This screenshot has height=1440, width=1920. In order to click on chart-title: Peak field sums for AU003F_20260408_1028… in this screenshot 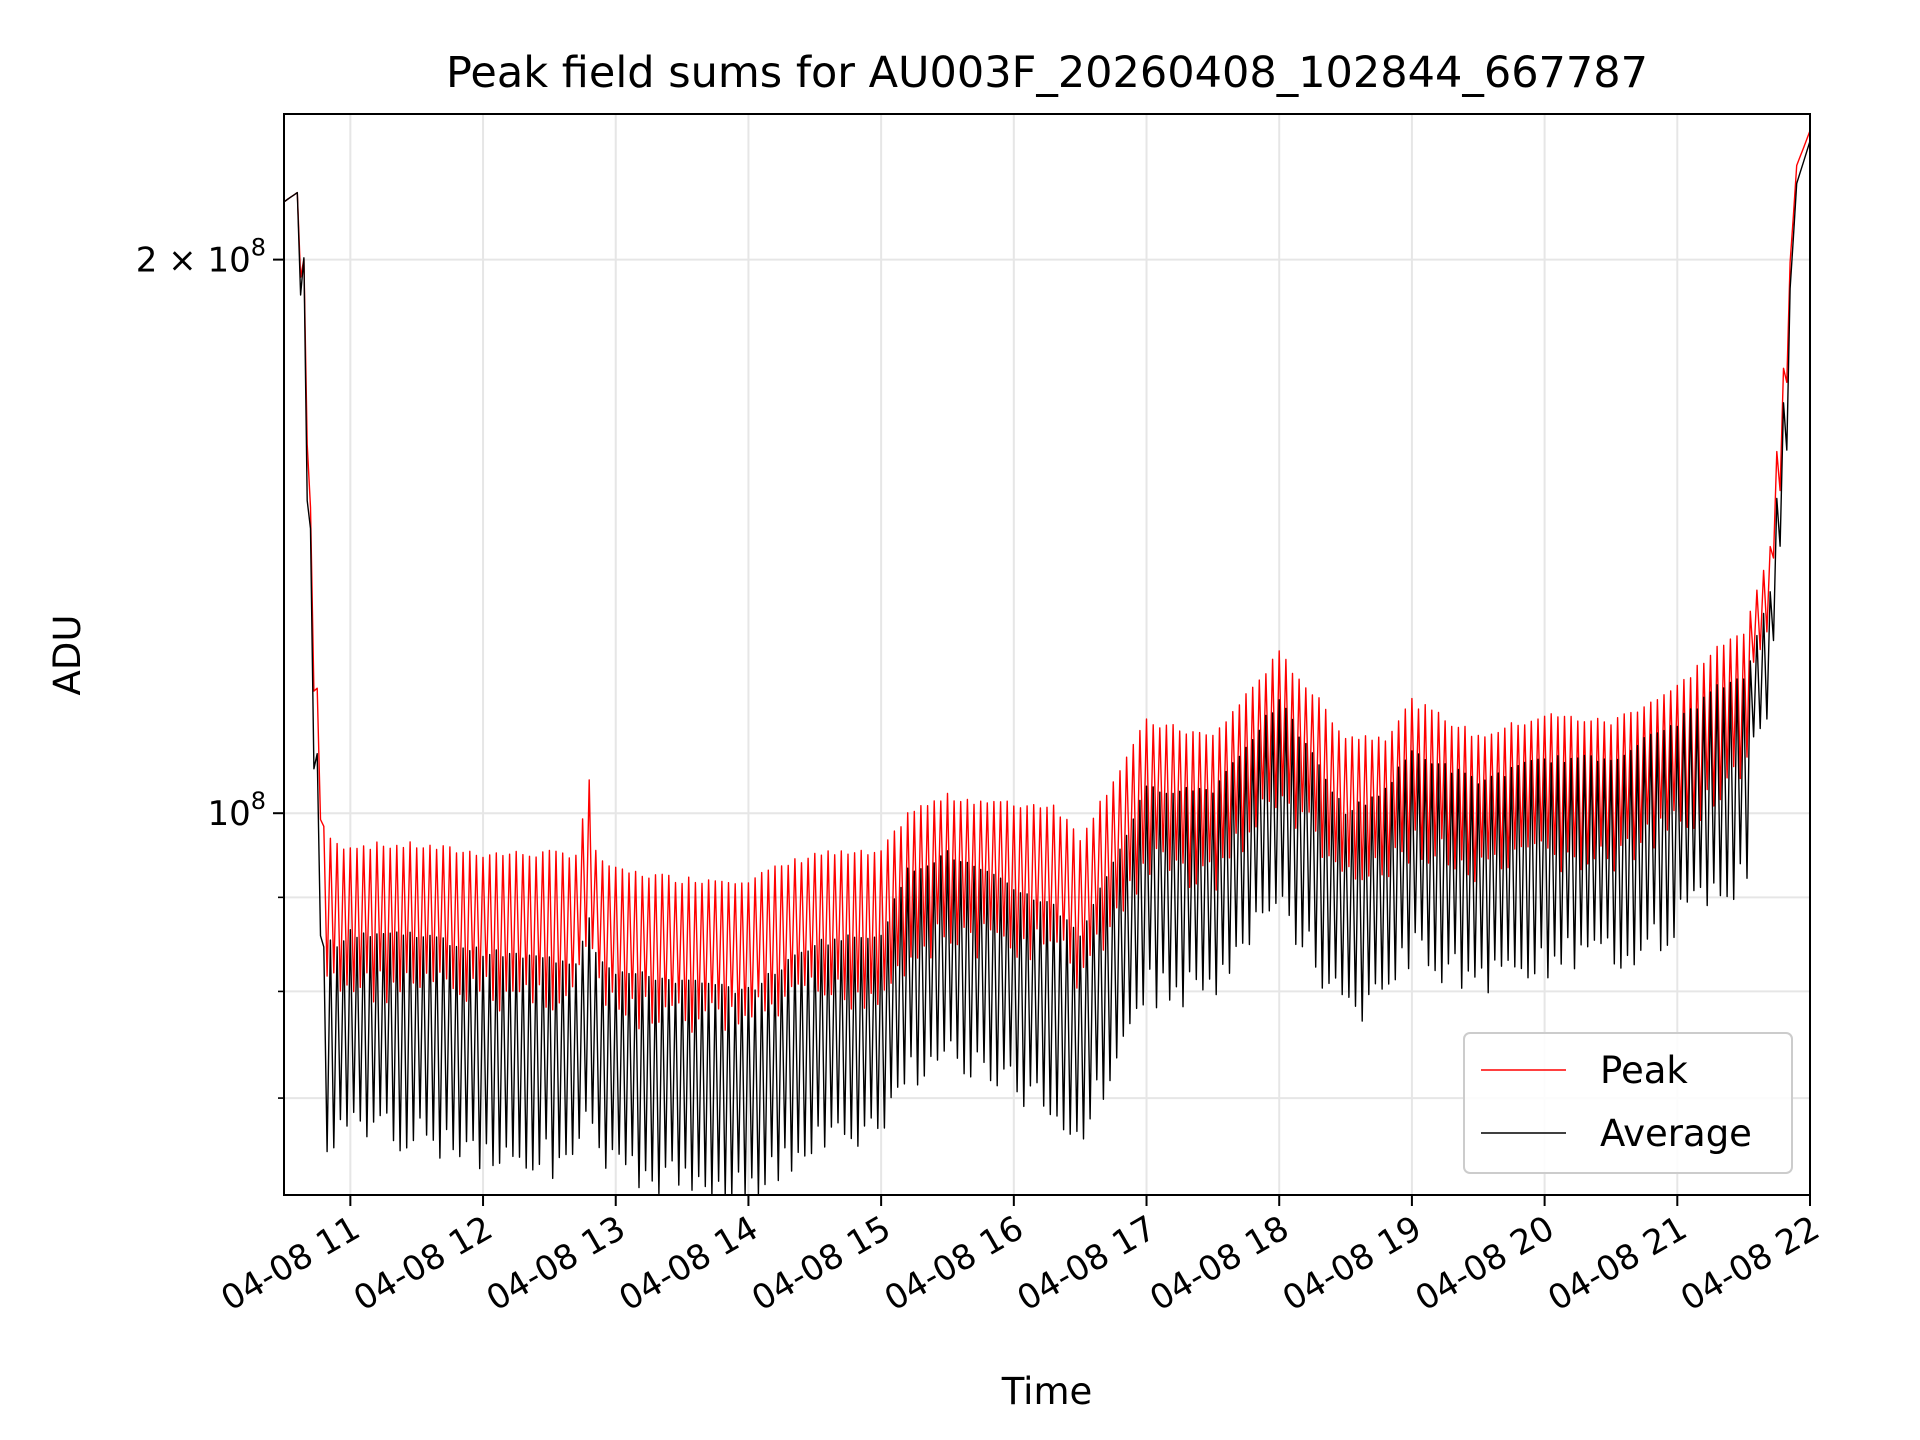, I will do `click(1047, 73)`.